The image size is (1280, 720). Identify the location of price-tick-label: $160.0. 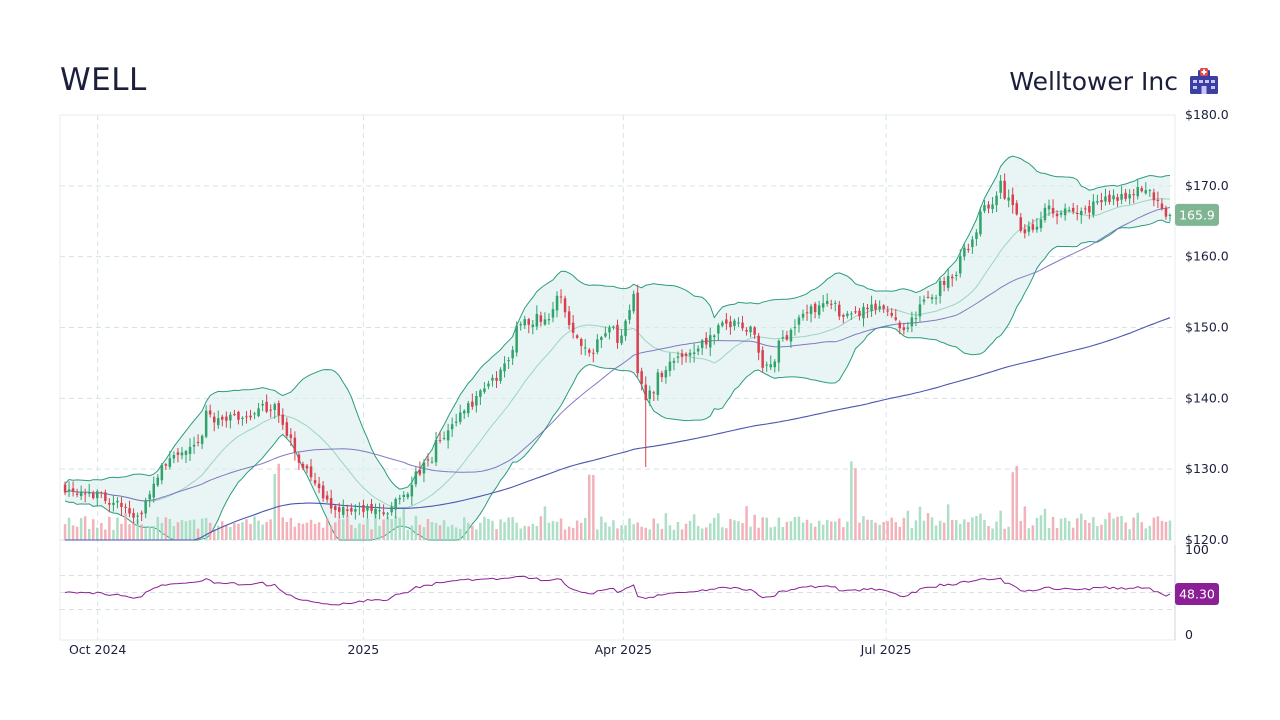
(1207, 256).